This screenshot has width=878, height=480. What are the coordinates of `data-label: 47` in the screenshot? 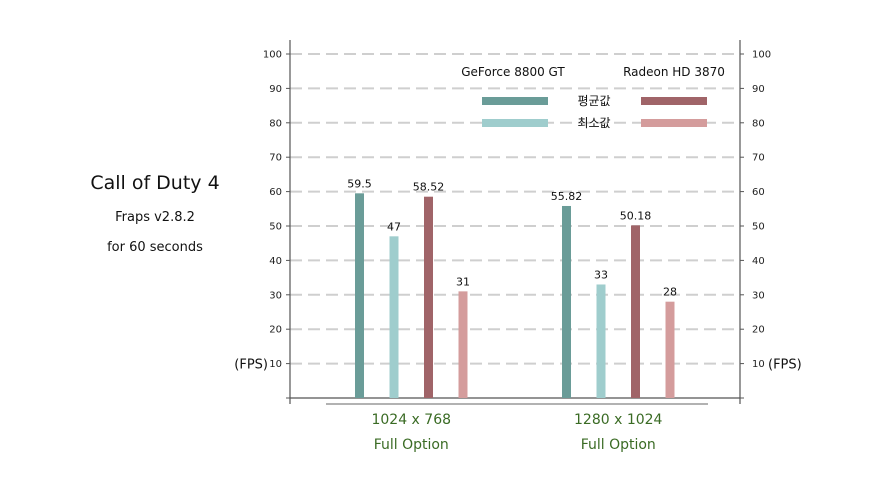 It's located at (394, 226).